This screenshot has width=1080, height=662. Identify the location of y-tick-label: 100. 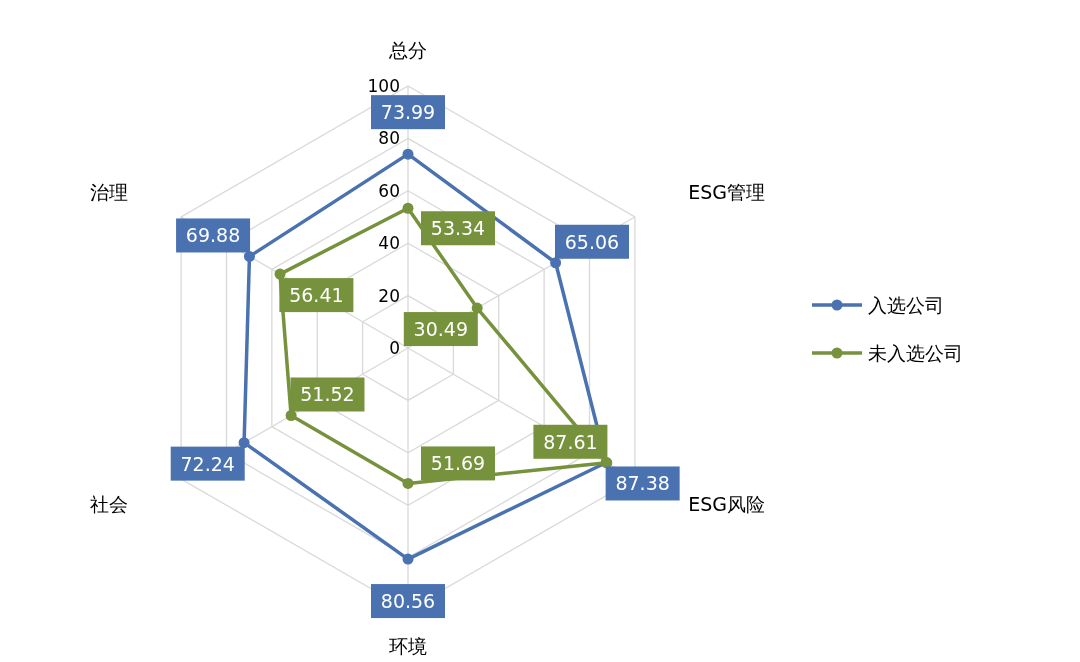
(383, 86).